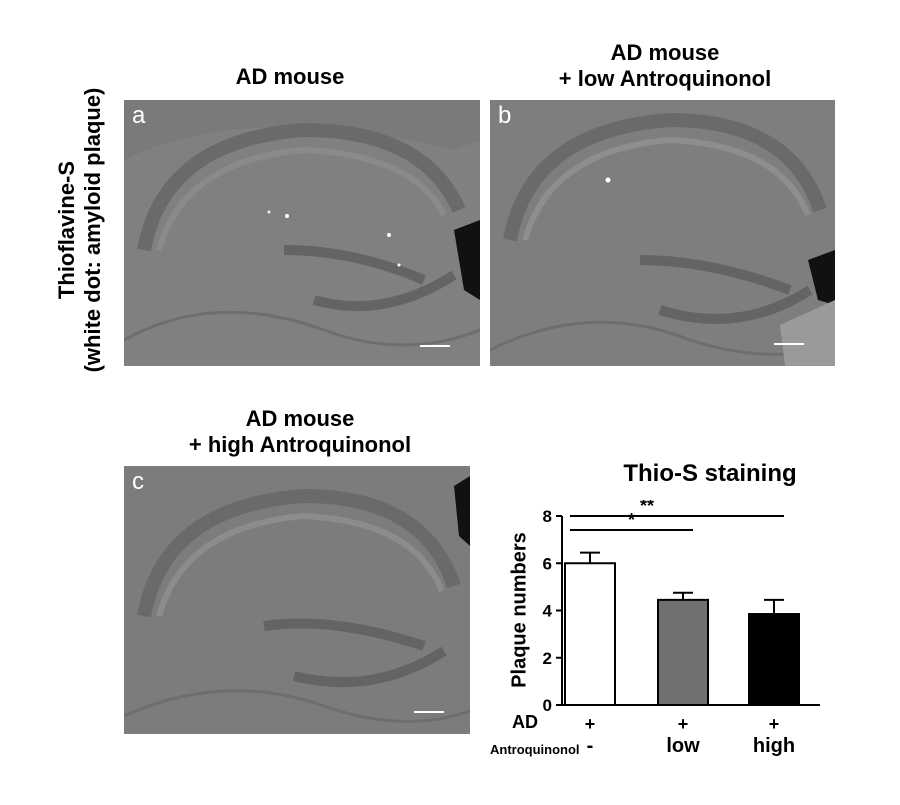 The image size is (900, 805). Describe the element at coordinates (548, 611) in the screenshot. I see `y-tick-label: 4` at that location.